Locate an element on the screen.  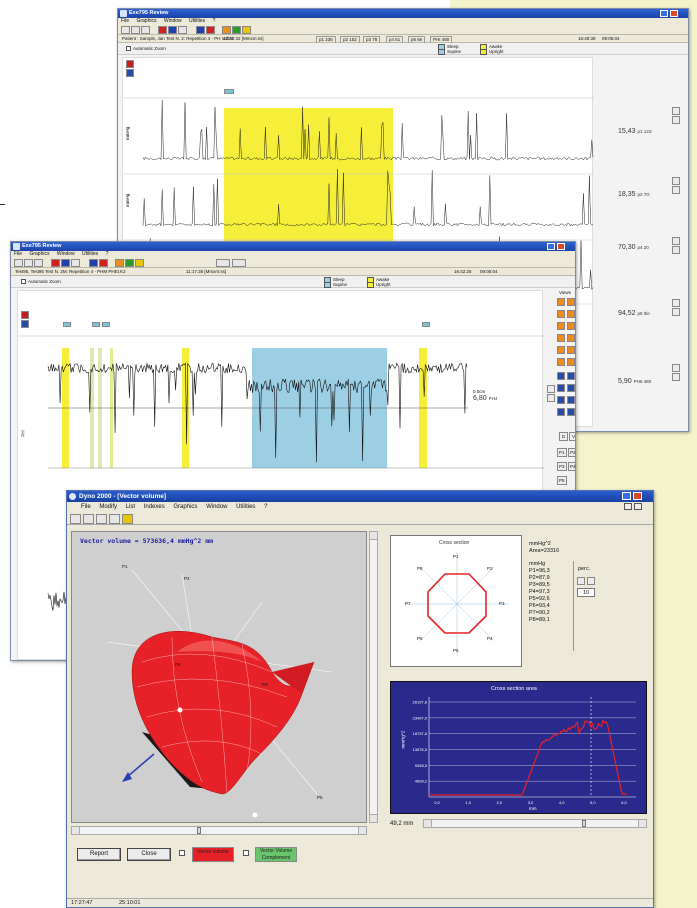
mdi-minimize-icon is located at coordinates (628, 506).